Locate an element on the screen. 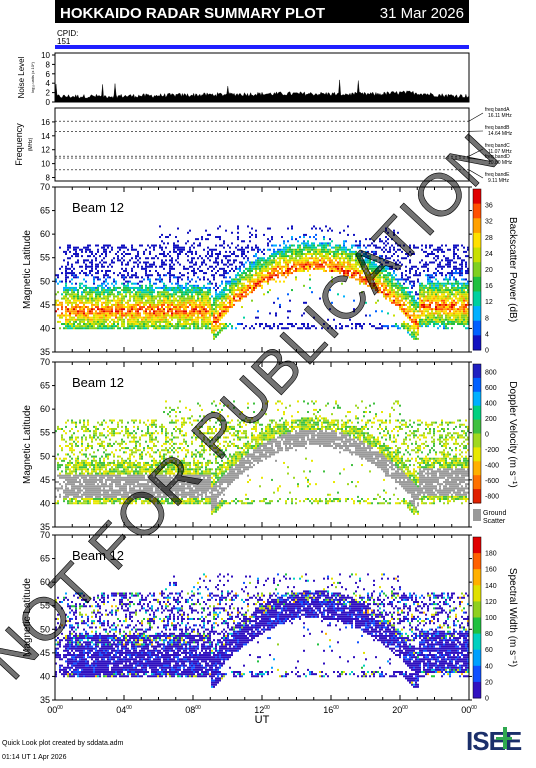 The width and height of the screenshot is (536, 768). frequency-band-leader is located at coordinates (476, 117).